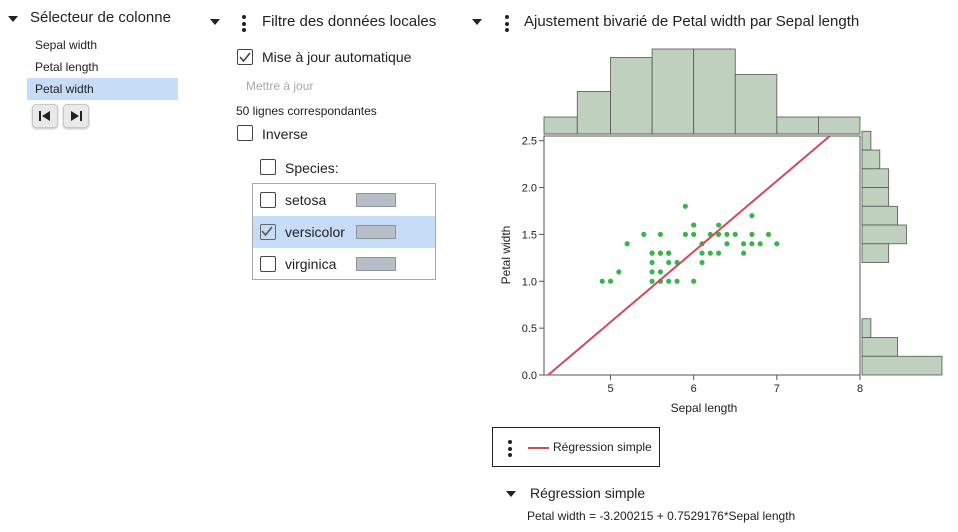 This screenshot has height=532, width=958. I want to click on y-tick-label: 0.5, so click(529, 329).